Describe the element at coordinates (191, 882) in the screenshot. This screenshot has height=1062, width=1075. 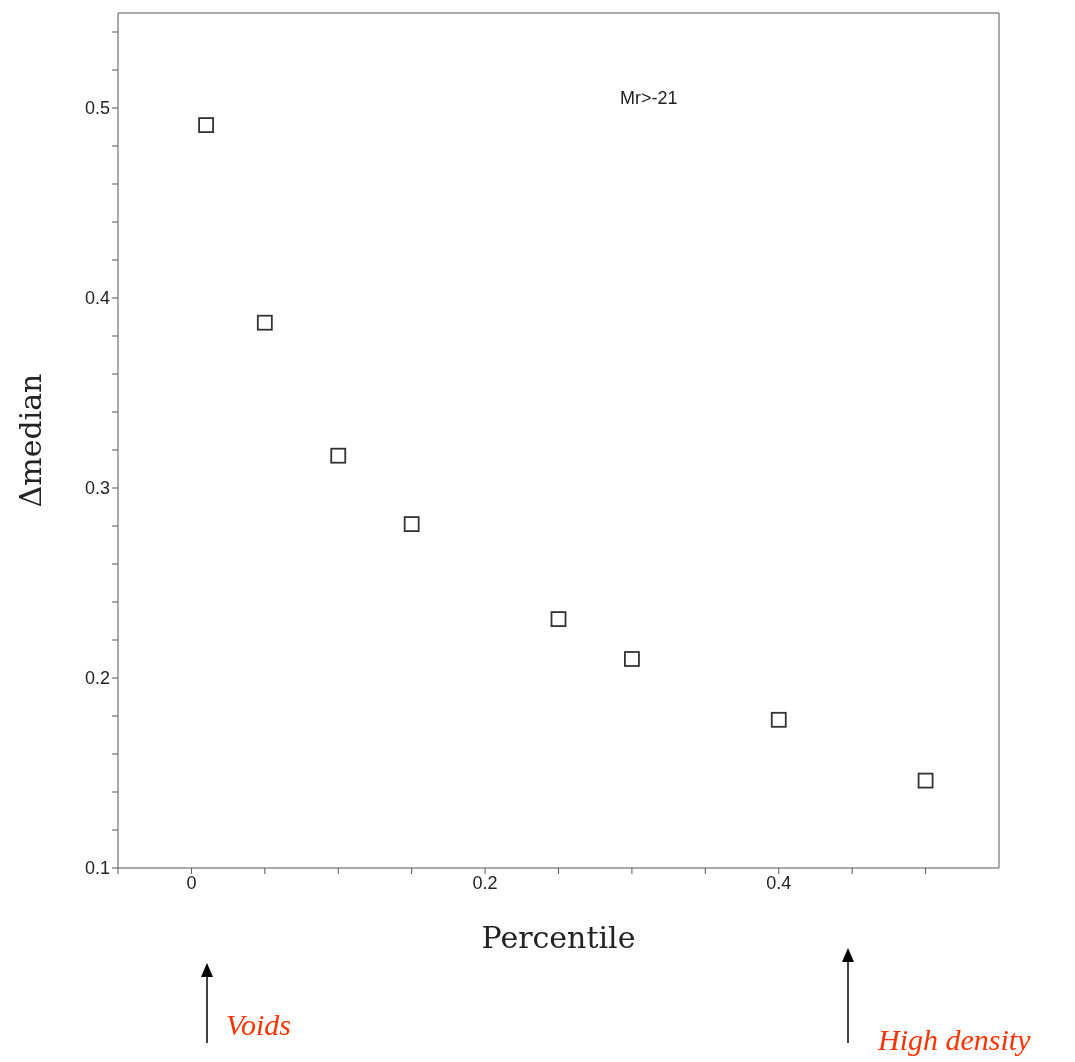
I see `x-tick-label: 0` at that location.